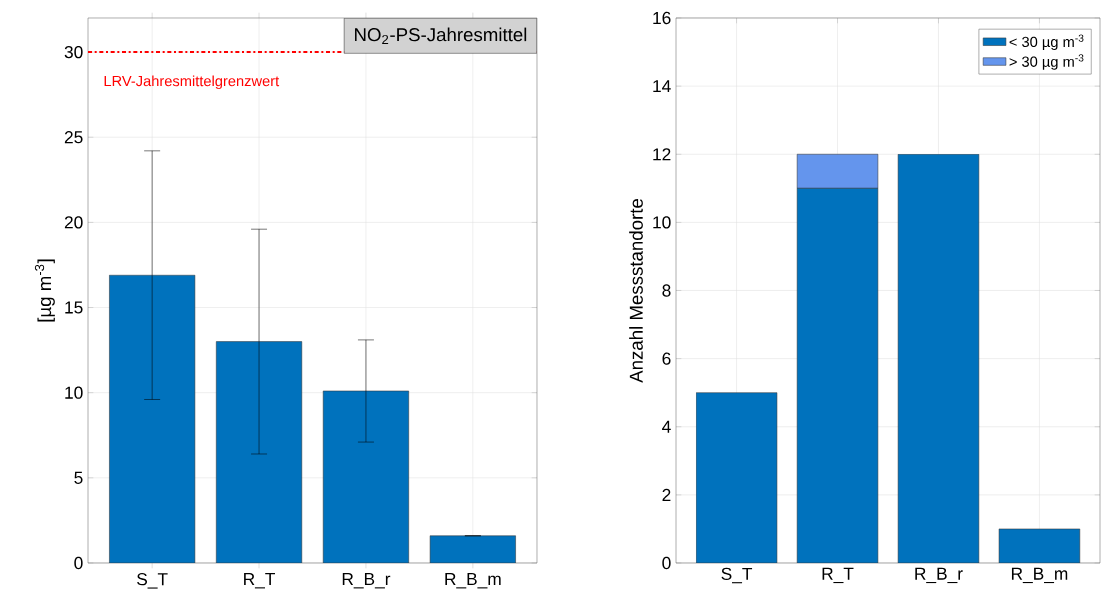 Image resolution: width=1115 pixels, height=601 pixels. What do you see at coordinates (44, 290) in the screenshot?
I see `y-axis-title: [µg m$^{-3}$]` at bounding box center [44, 290].